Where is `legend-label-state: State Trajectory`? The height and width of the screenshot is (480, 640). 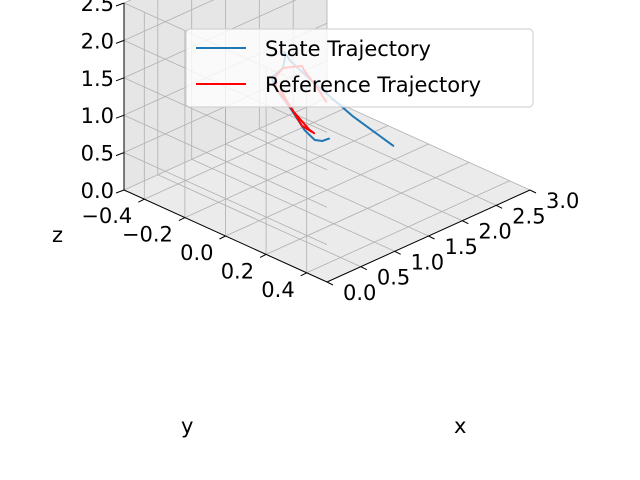 legend-label-state: State Trajectory is located at coordinates (348, 49).